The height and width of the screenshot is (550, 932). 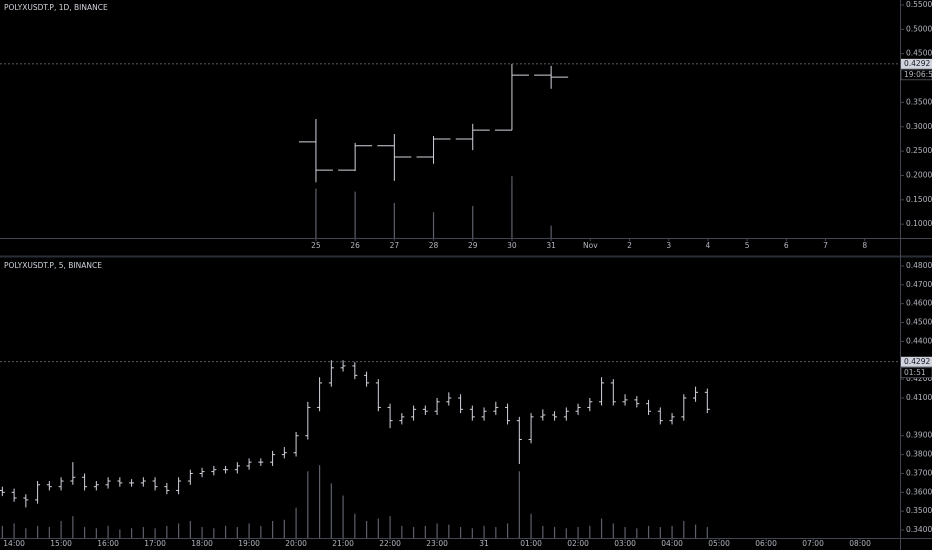 I want to click on chart-title: POLYXUSDT.P, 5, BINANCE, so click(x=53, y=265).